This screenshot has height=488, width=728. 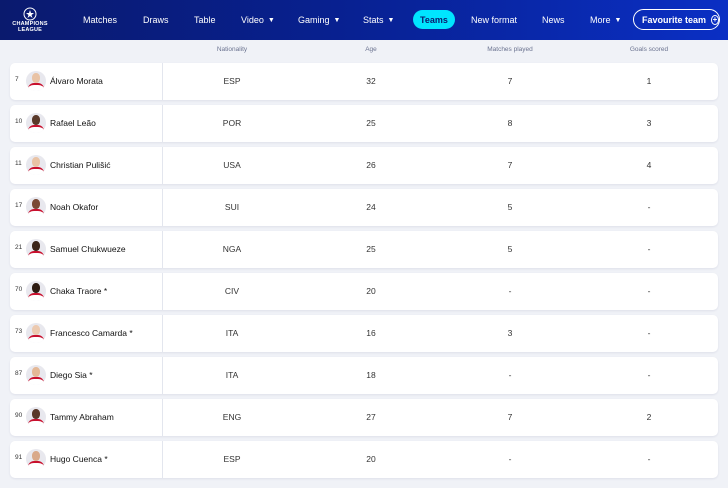 What do you see at coordinates (19, 373) in the screenshot?
I see `player-number: 87` at bounding box center [19, 373].